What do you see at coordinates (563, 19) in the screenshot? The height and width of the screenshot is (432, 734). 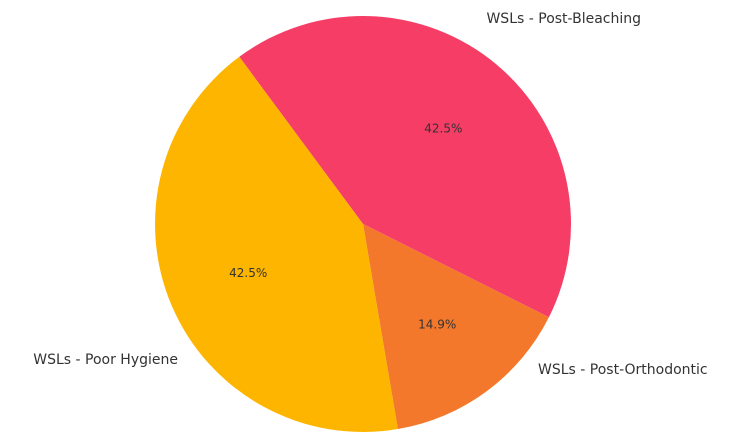 I see `slice-category-label: WSLs - Post-Bleaching` at bounding box center [563, 19].